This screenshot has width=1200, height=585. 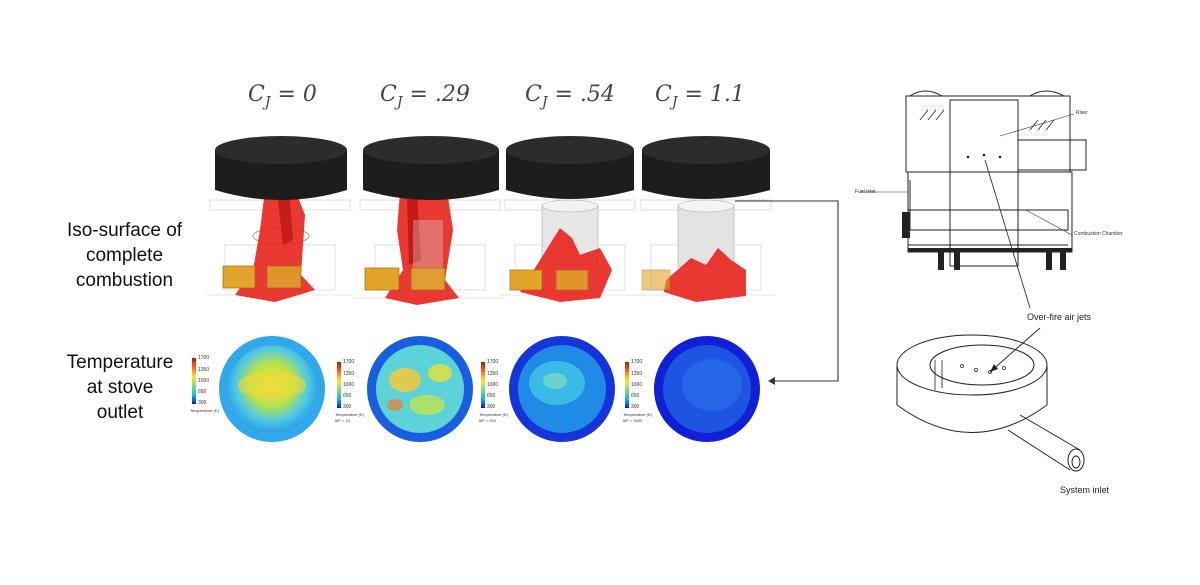 I want to click on case-label-cj-029: CJ = .29, so click(x=425, y=96).